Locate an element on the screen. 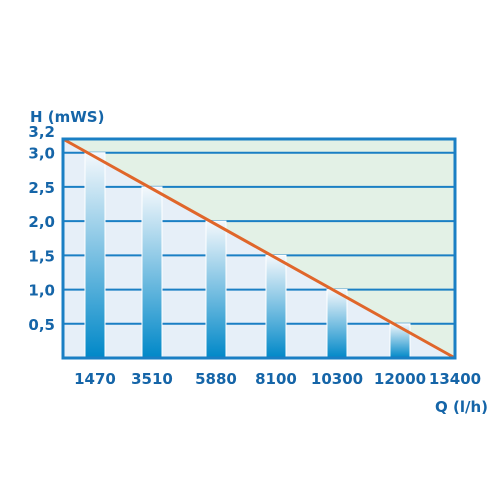 The height and width of the screenshot is (500, 500). y-tick-label: 2,0 is located at coordinates (41, 222).